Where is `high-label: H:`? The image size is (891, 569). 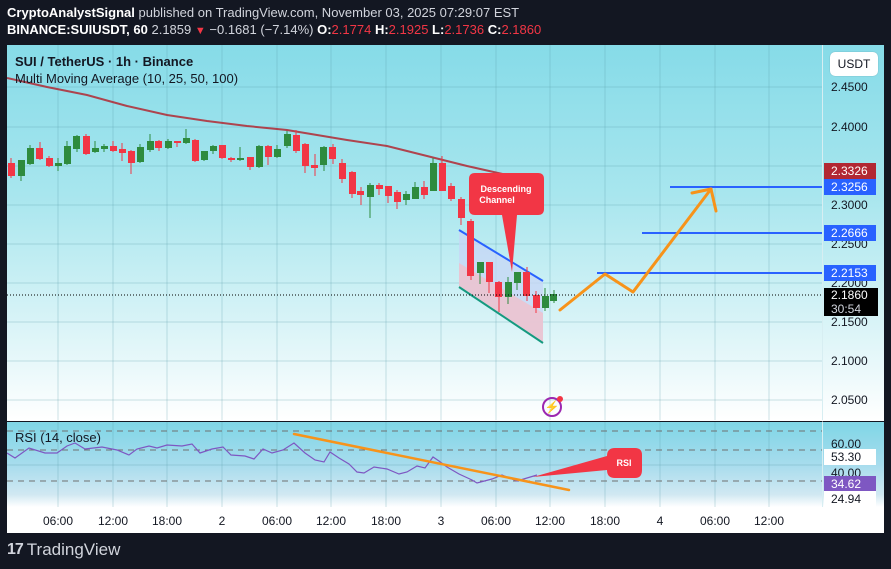 high-label: H: is located at coordinates (381, 29).